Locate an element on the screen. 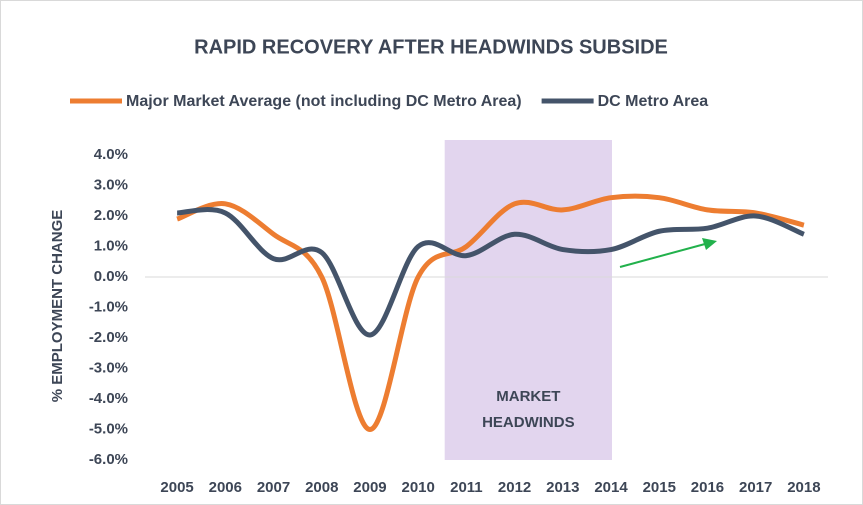 The height and width of the screenshot is (505, 863). y-tick-label: 3.0% is located at coordinates (111, 184).